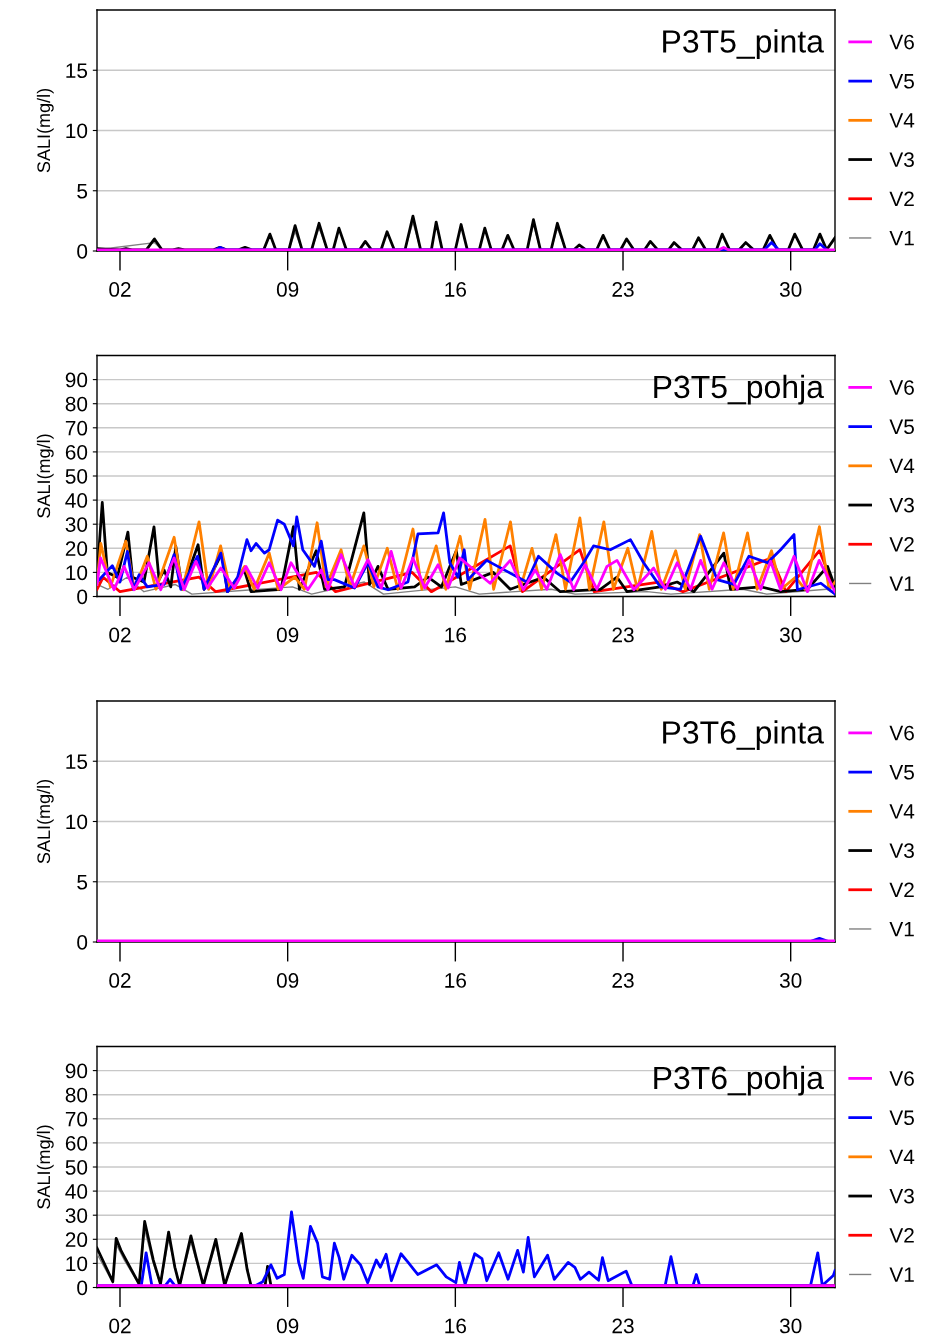 The width and height of the screenshot is (933, 1340). What do you see at coordinates (739, 1080) in the screenshot?
I see `text: P3T6_pohja` at bounding box center [739, 1080].